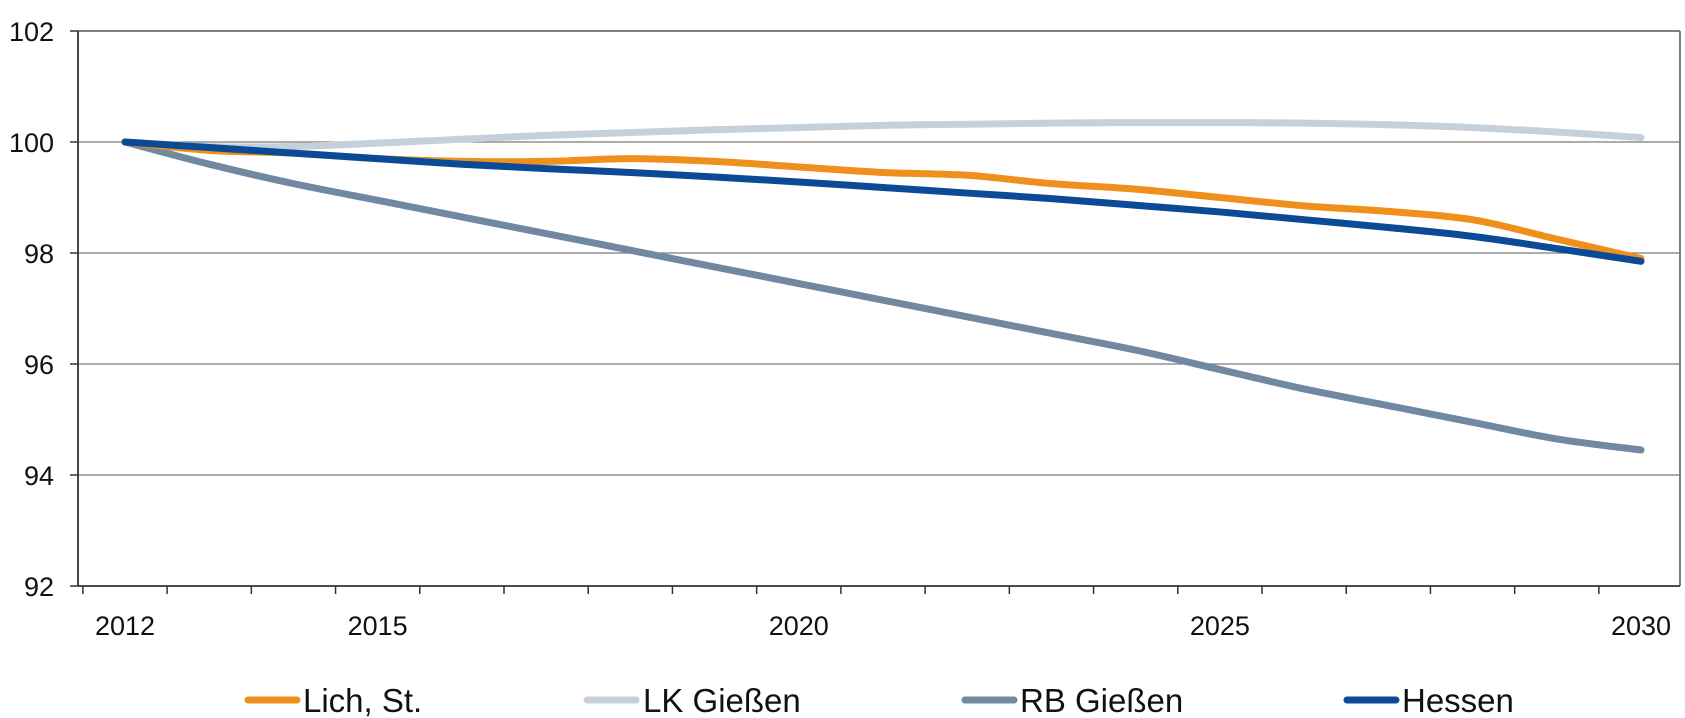  I want to click on x-tick-label: 2012, so click(125, 626).